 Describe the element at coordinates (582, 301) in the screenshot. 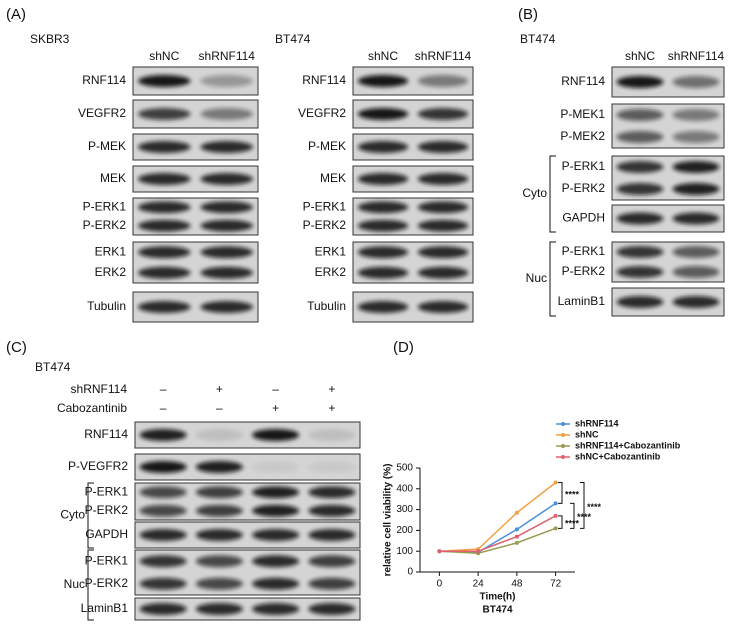

I see `protein-label: LaminB1` at that location.